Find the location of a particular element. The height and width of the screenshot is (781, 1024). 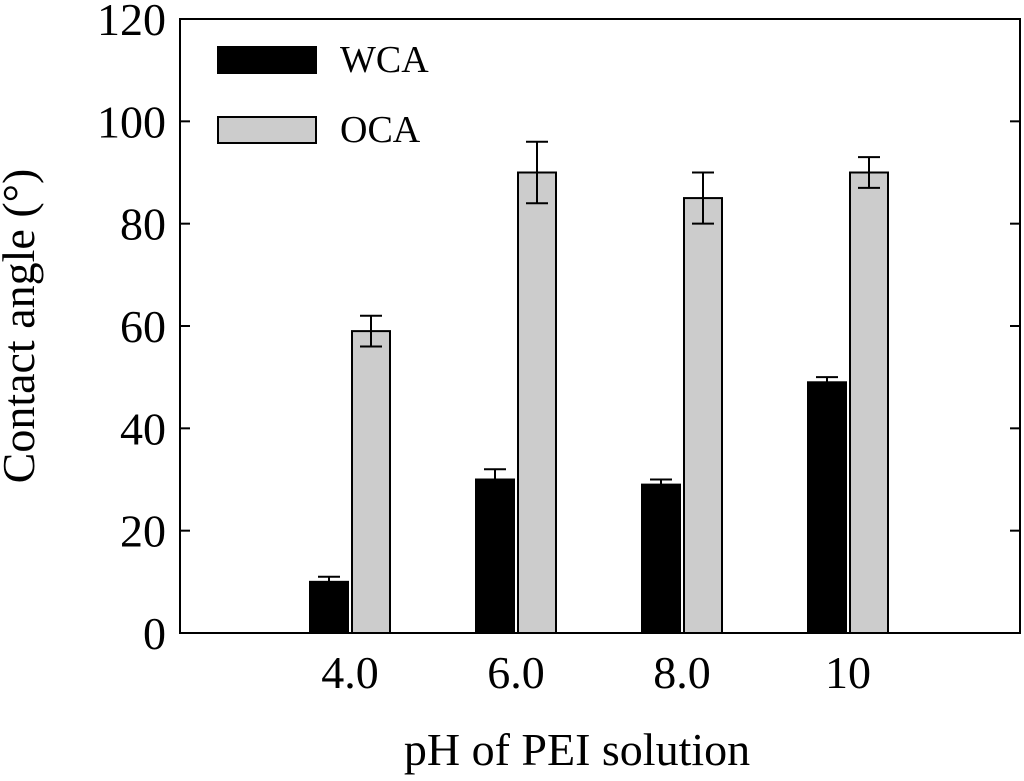

legend-swatch-oca is located at coordinates (267, 130).